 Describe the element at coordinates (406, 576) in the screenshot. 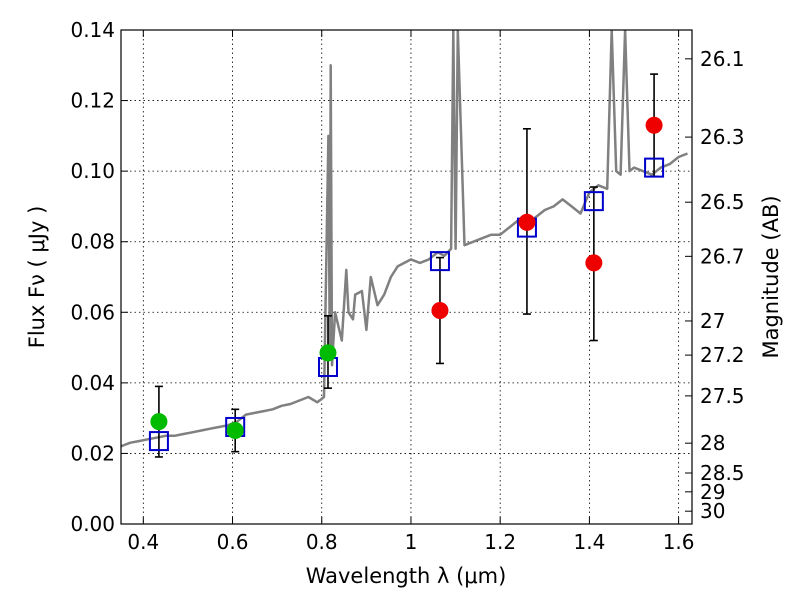

I see `x-axis-label: Wavelength λ (μm)` at that location.